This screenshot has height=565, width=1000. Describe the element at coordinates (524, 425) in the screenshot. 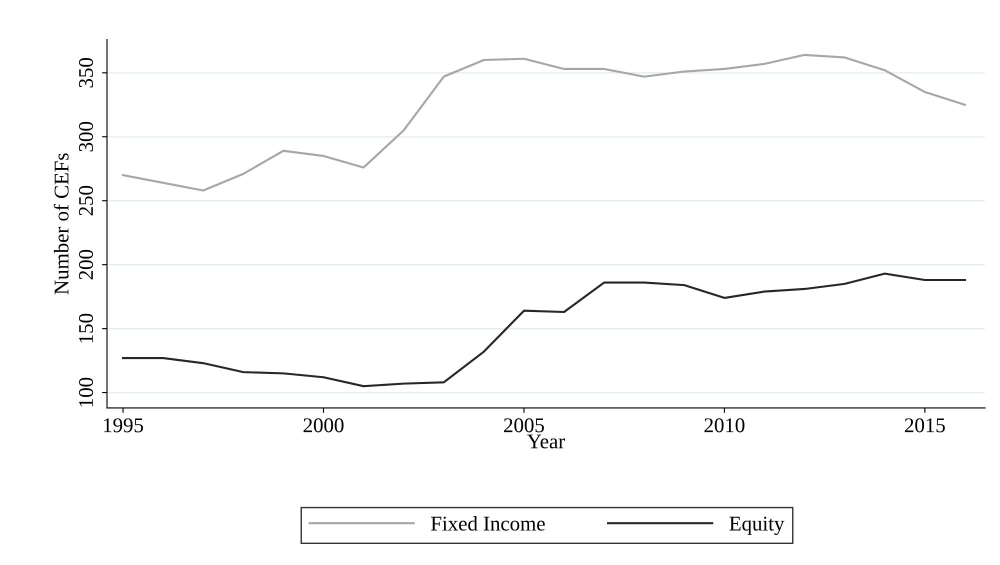

I see `x-tick-label: 2005` at that location.